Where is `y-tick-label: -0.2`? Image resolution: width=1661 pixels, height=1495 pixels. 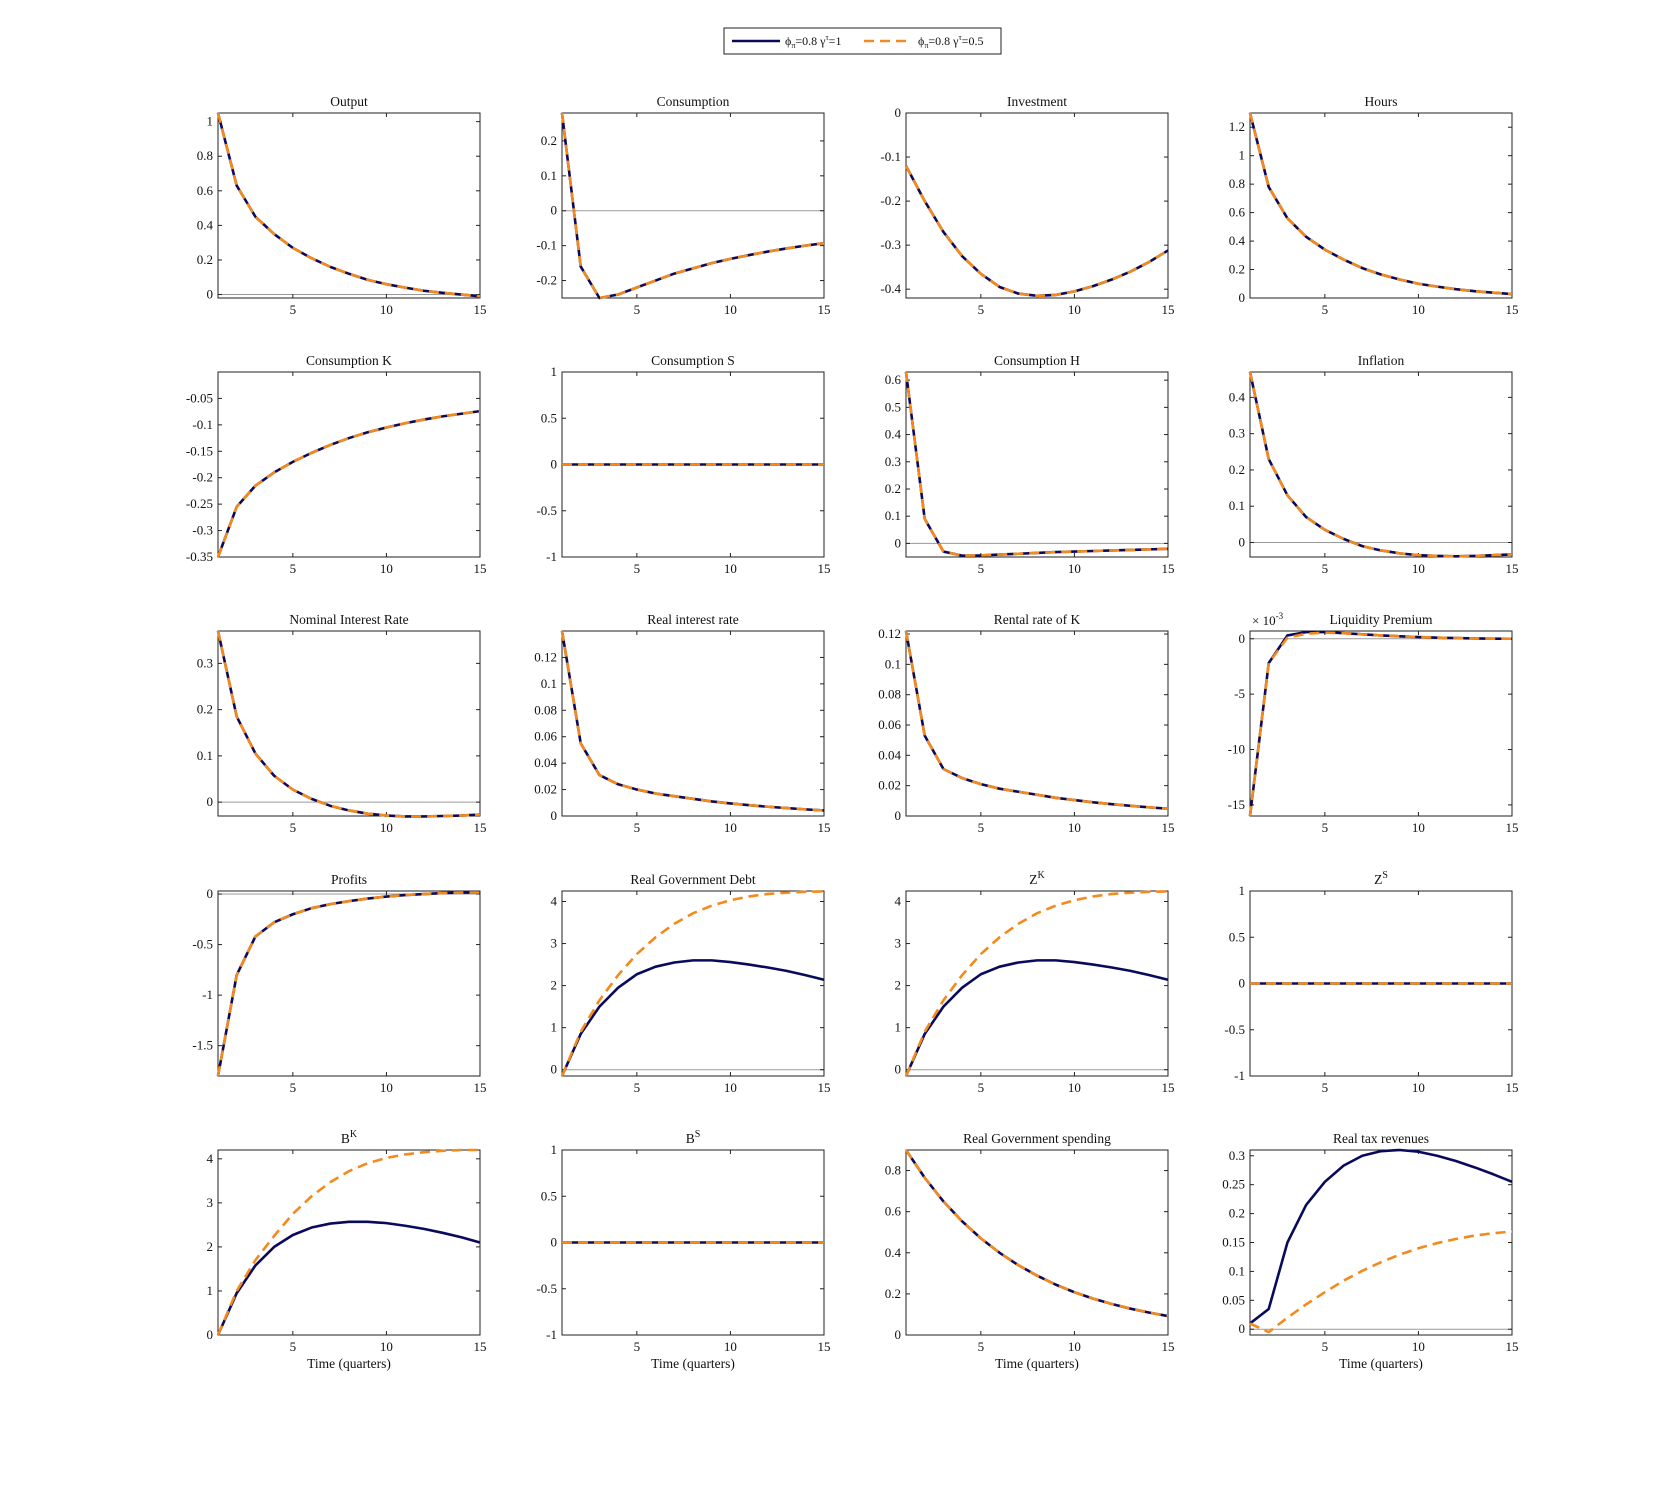
y-tick-label: -0.2 is located at coordinates (890, 200).